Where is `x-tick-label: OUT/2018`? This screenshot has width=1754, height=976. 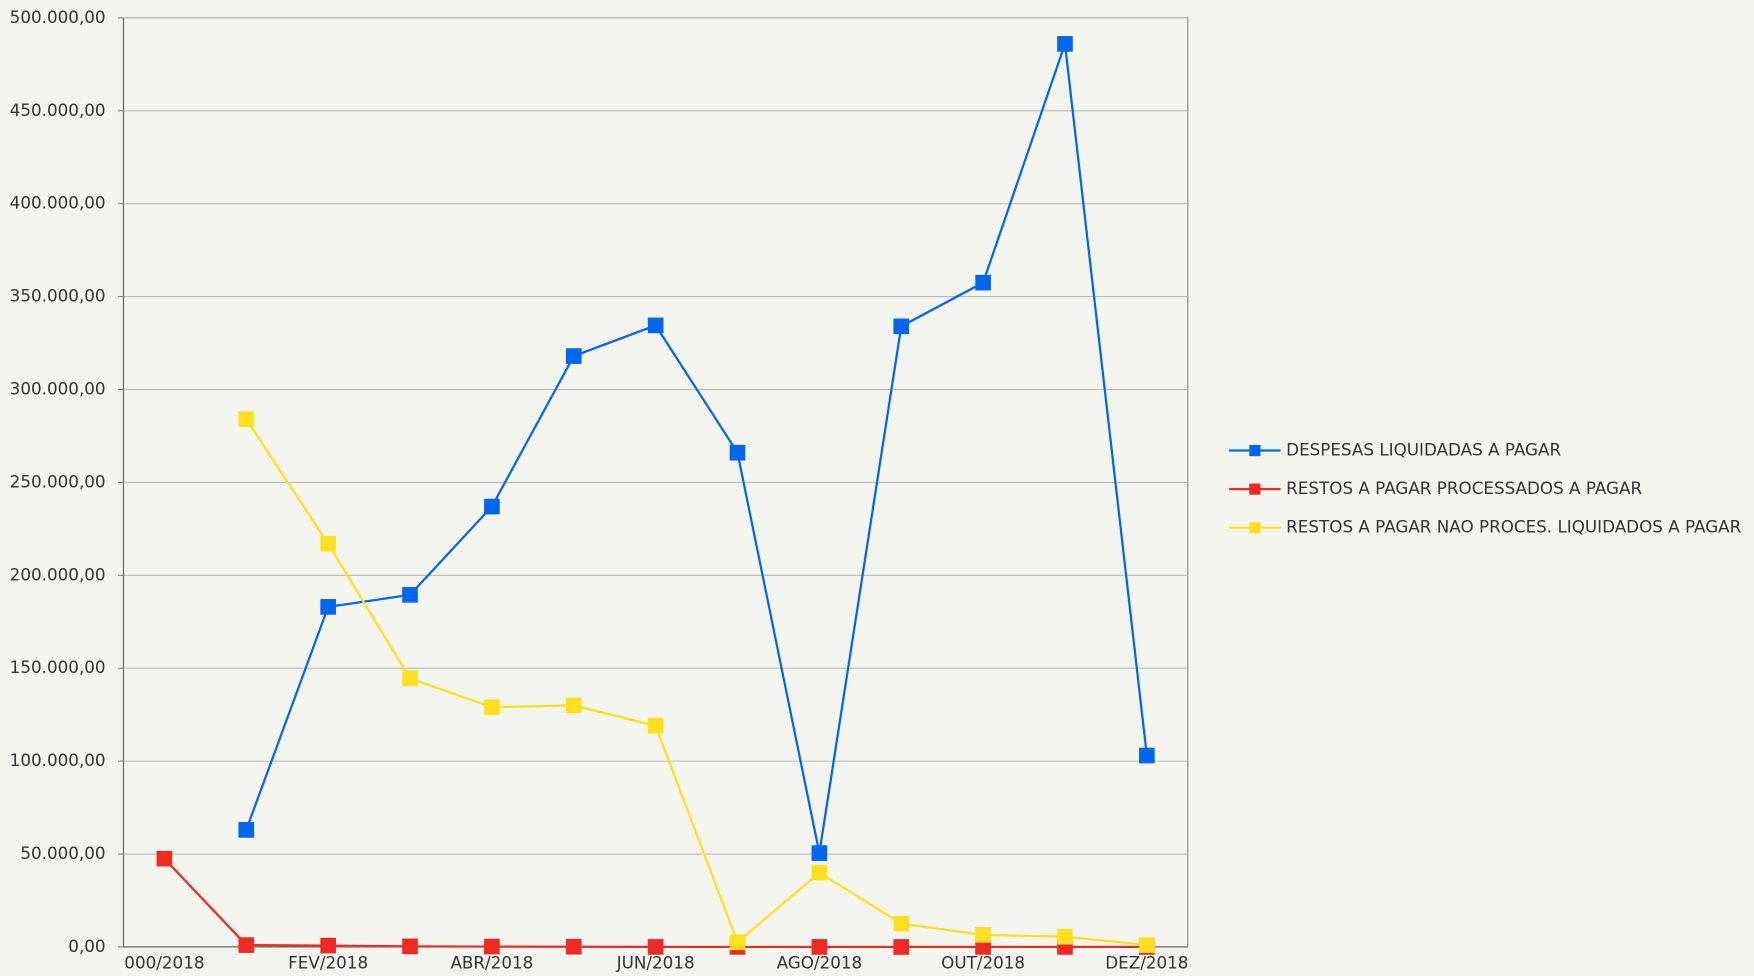
x-tick-label: OUT/2018 is located at coordinates (983, 963).